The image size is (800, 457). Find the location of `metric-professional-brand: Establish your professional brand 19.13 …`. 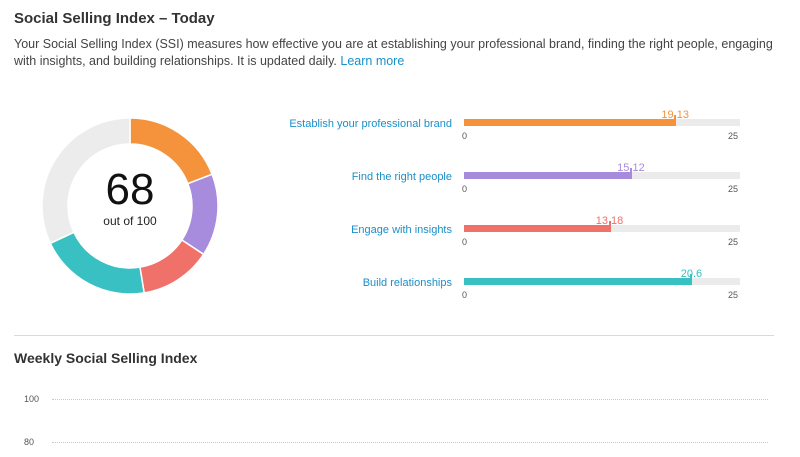

metric-professional-brand: Establish your professional brand 19.13 … is located at coordinates (515, 129).